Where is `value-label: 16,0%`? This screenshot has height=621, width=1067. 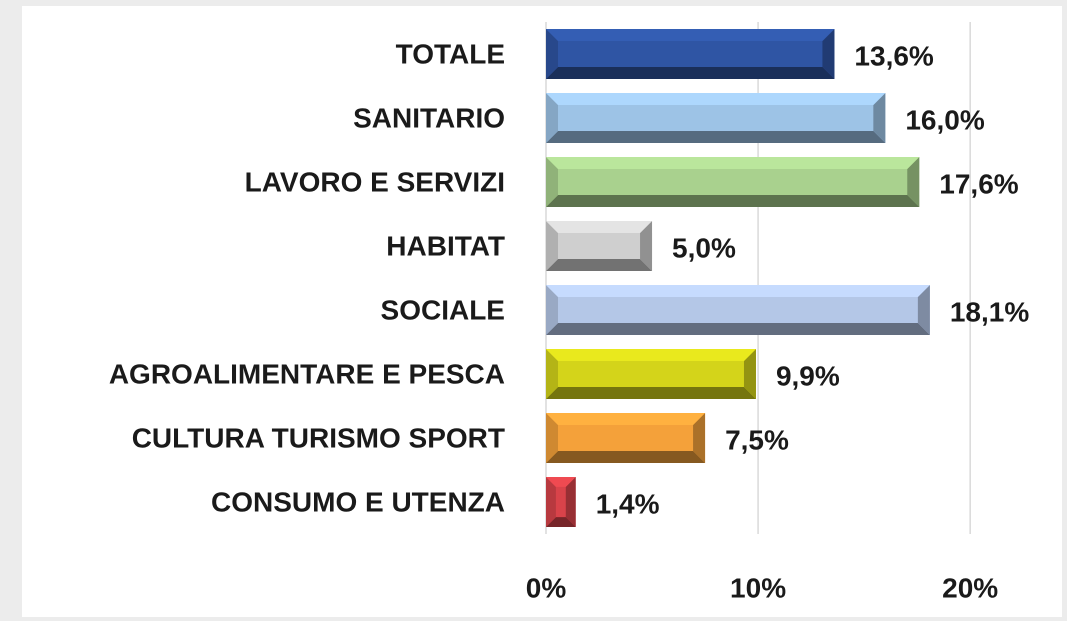
value-label: 16,0% is located at coordinates (944, 119).